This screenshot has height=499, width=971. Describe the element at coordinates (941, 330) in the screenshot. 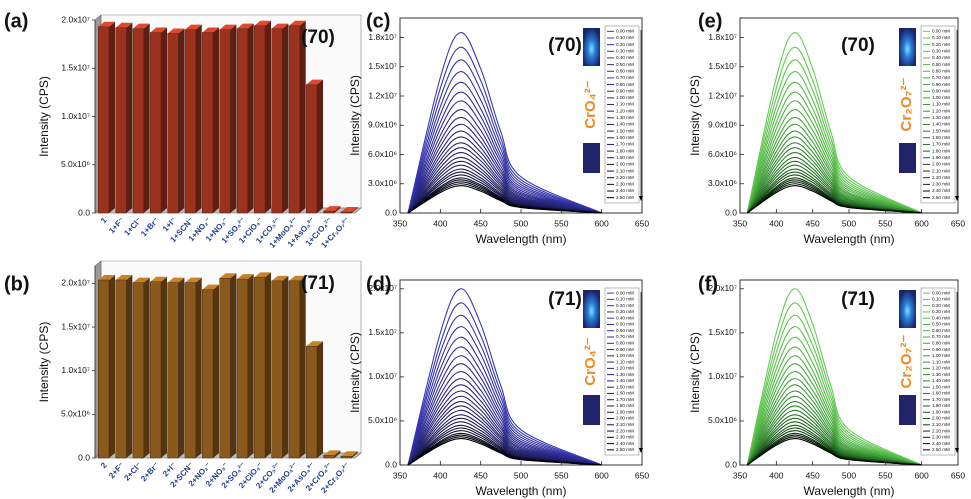

I see `legend-label: 0.60 mM` at that location.